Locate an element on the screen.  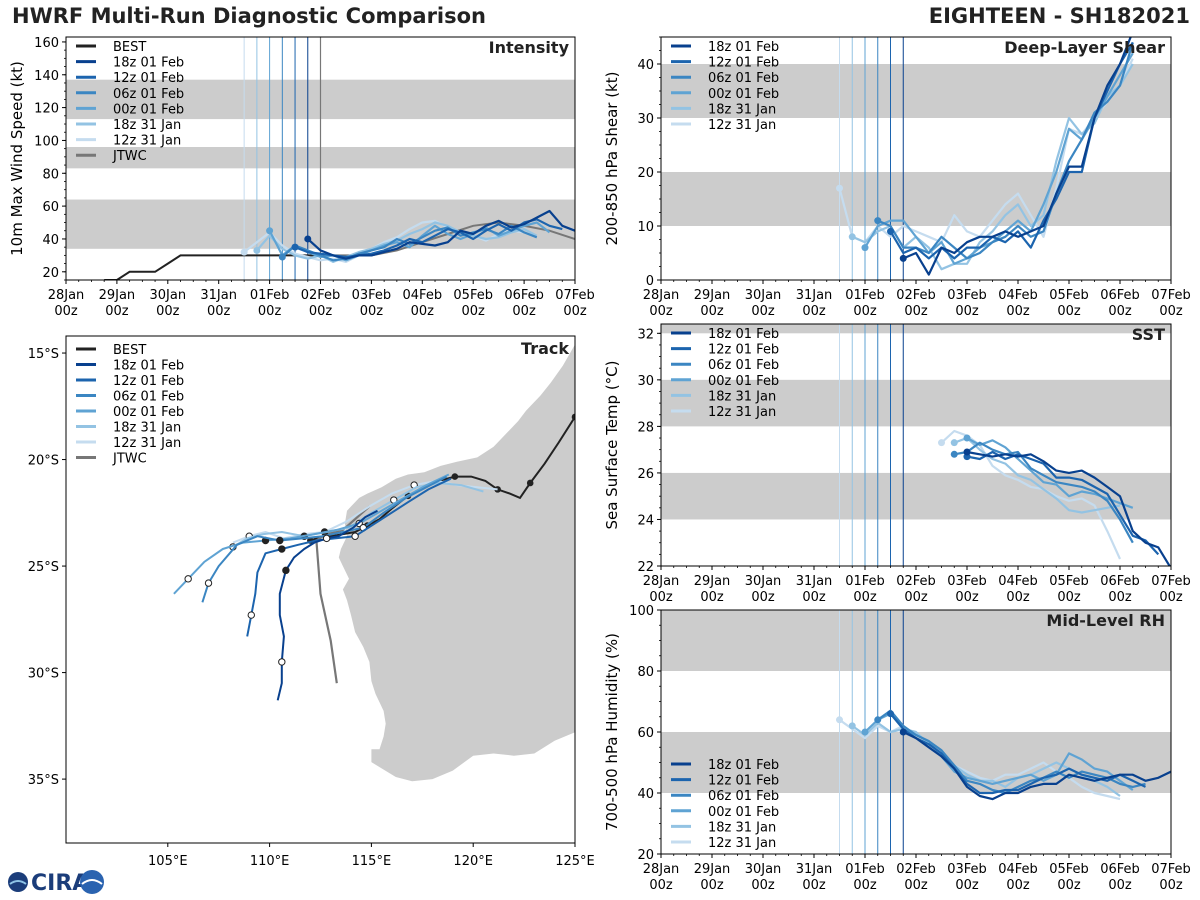
lat-tick-label: 25°S is located at coordinates (43, 567).